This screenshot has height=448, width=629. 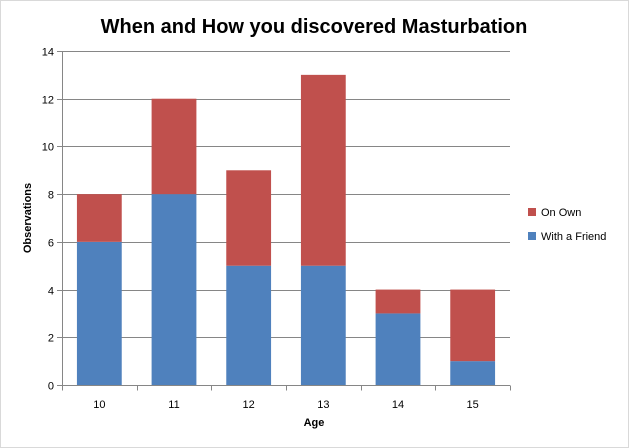 I want to click on x-tick-label: 14, so click(x=398, y=405).